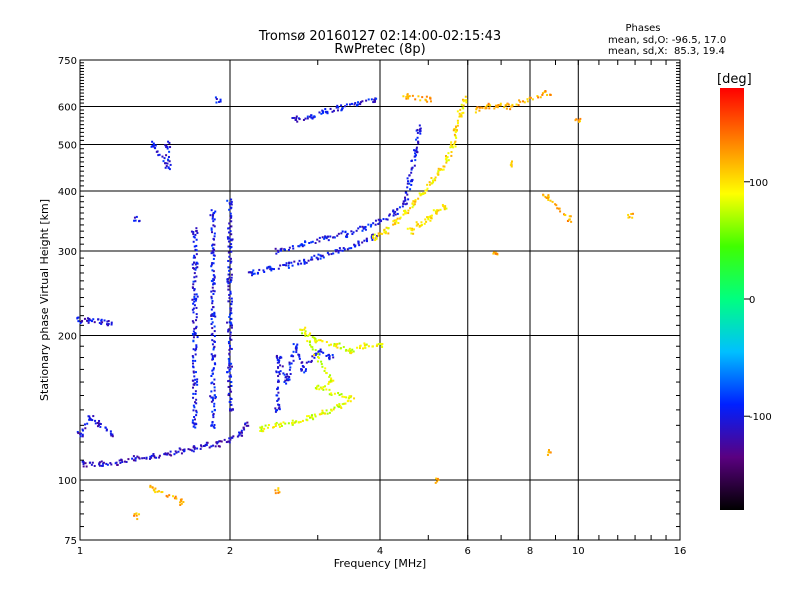 Image resolution: width=800 pixels, height=600 pixels. Describe the element at coordinates (380, 551) in the screenshot. I see `x-tick-label: 4` at that location.